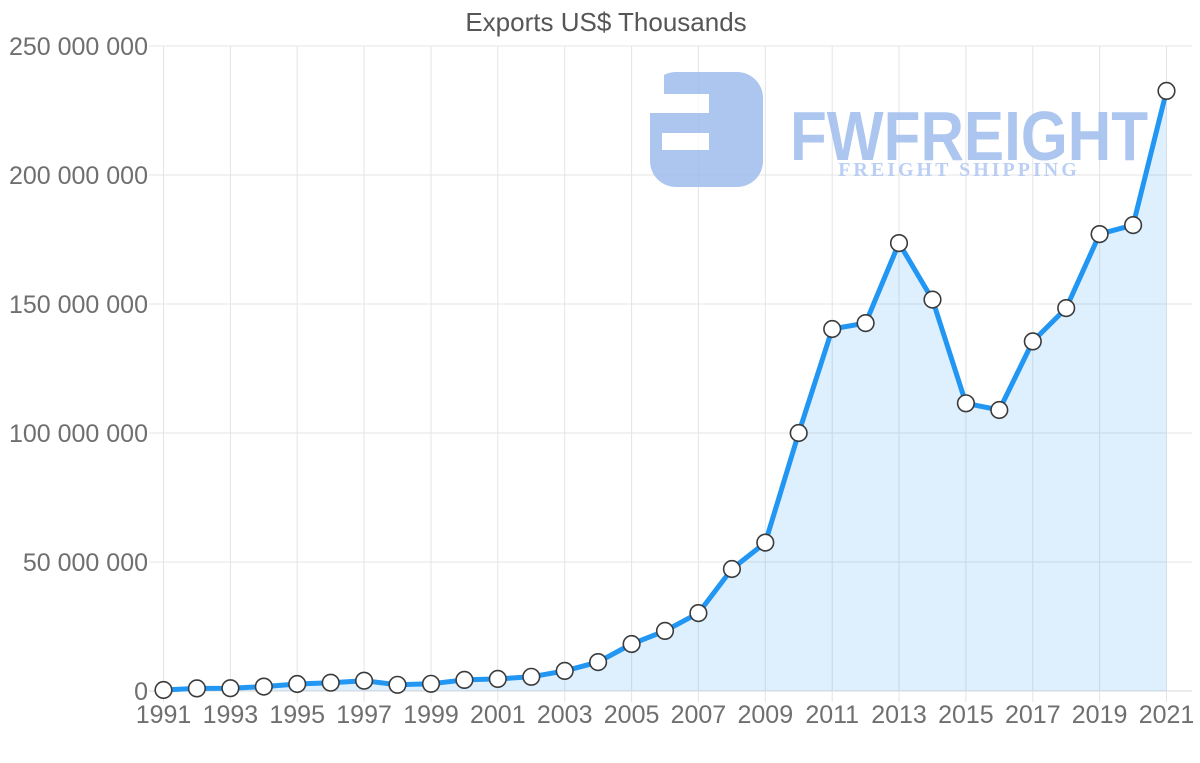  I want to click on y-tick-label: 0, so click(141, 692).